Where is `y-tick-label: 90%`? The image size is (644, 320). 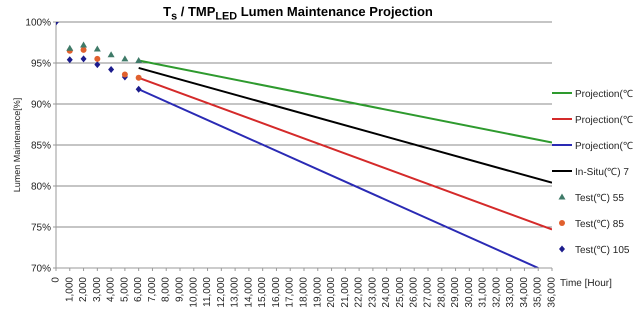
y-tick-label: 90% is located at coordinates (41, 105).